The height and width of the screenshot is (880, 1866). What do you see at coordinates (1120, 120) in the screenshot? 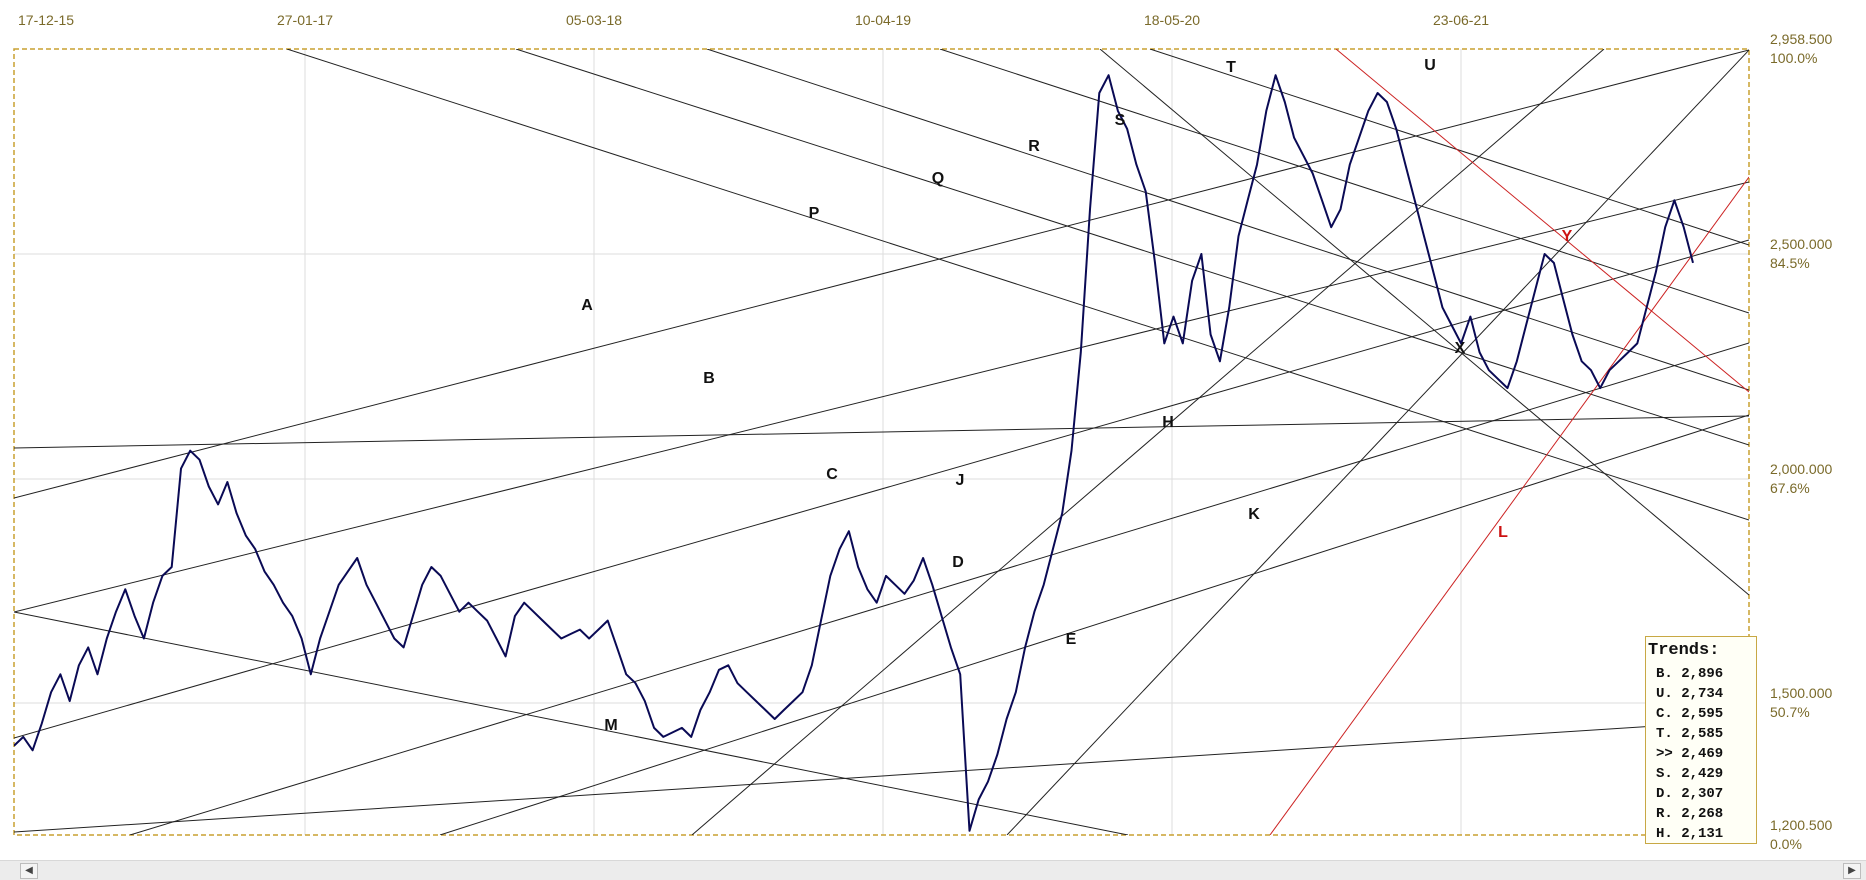
I see `trendline-label: S` at bounding box center [1120, 120].